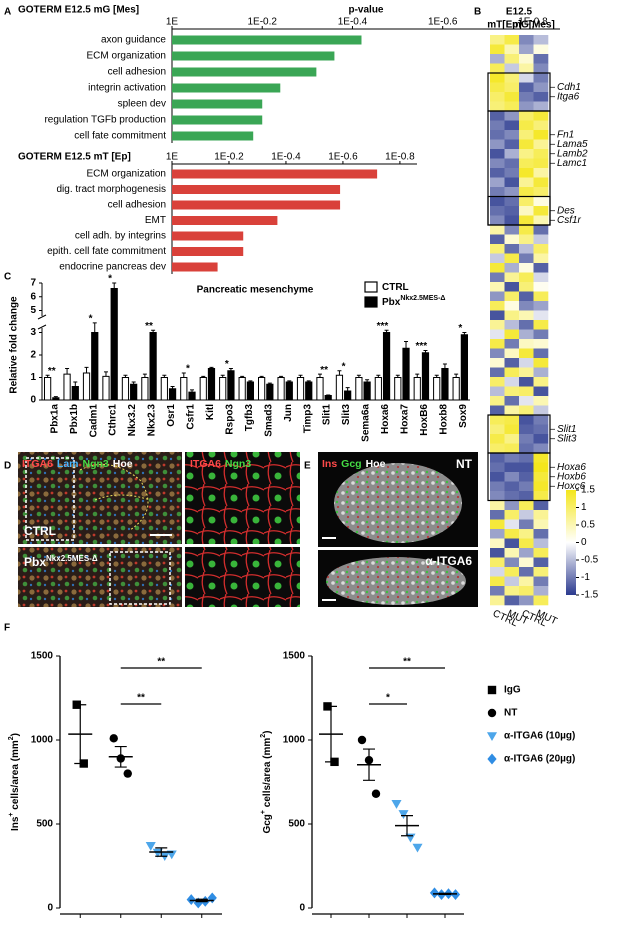  I want to click on x-tick-label: Sox9, so click(463, 416).